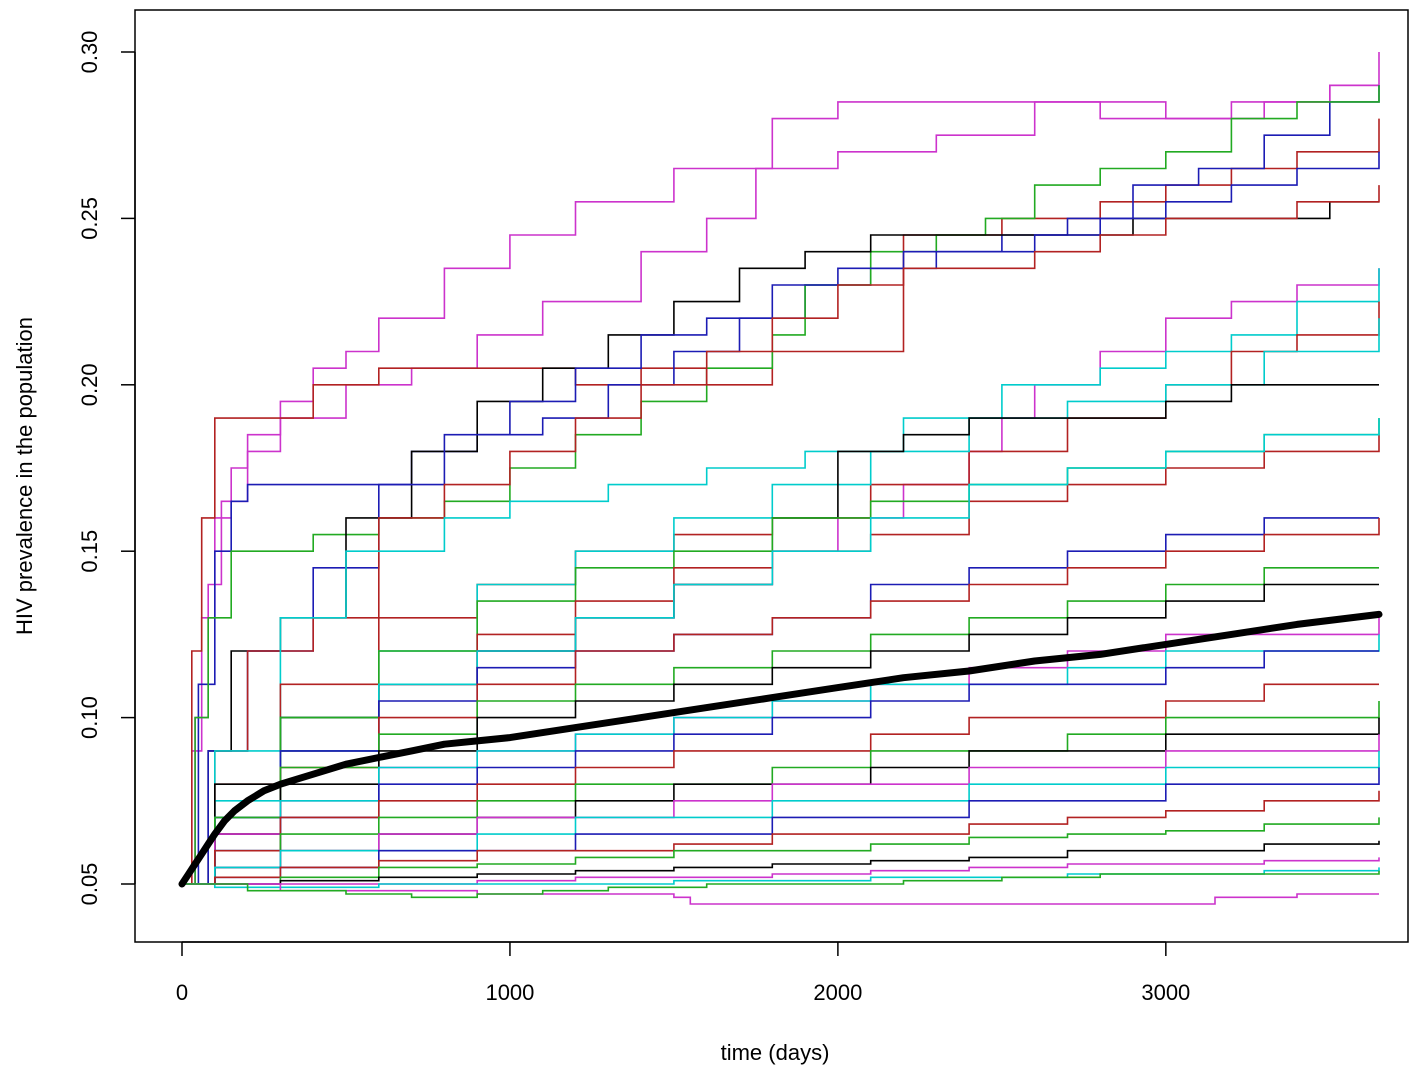 This screenshot has width=1411, height=1068. I want to click on x-tick-label: 1000, so click(509, 992).